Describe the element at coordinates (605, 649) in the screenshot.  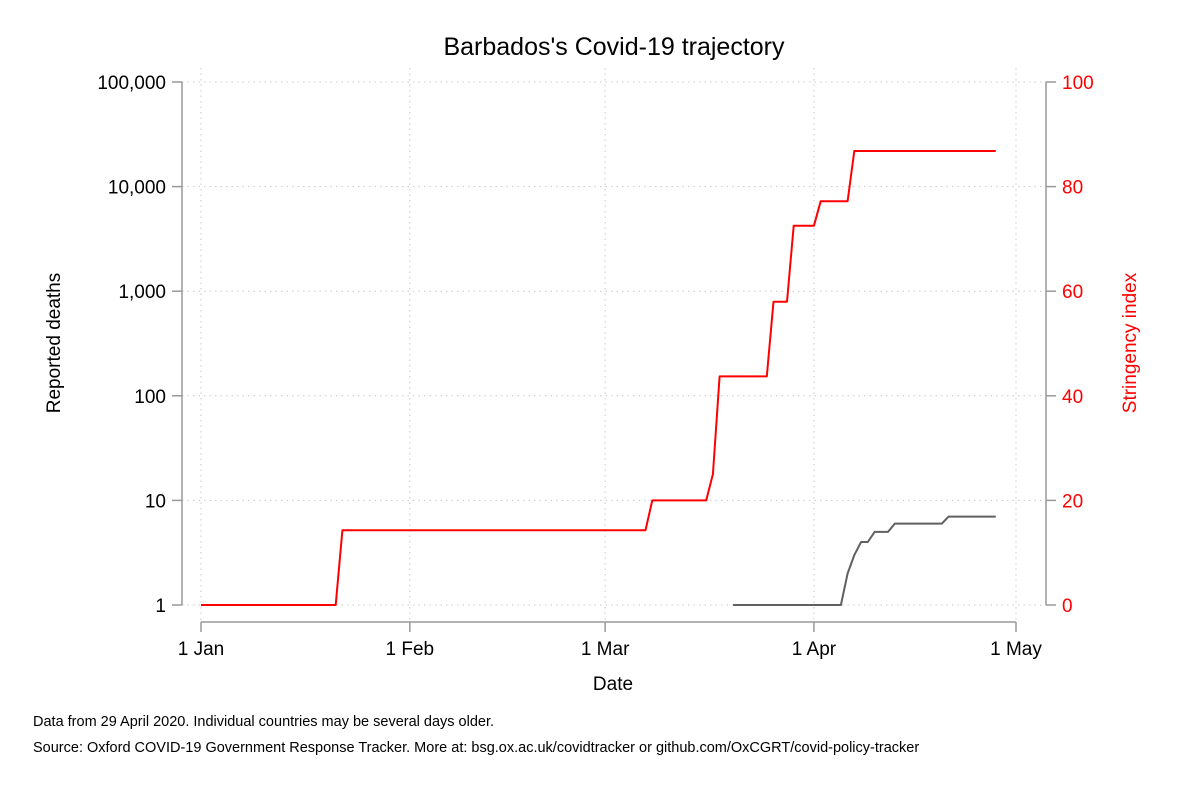
I see `x-tick-label: 1 Mar` at that location.